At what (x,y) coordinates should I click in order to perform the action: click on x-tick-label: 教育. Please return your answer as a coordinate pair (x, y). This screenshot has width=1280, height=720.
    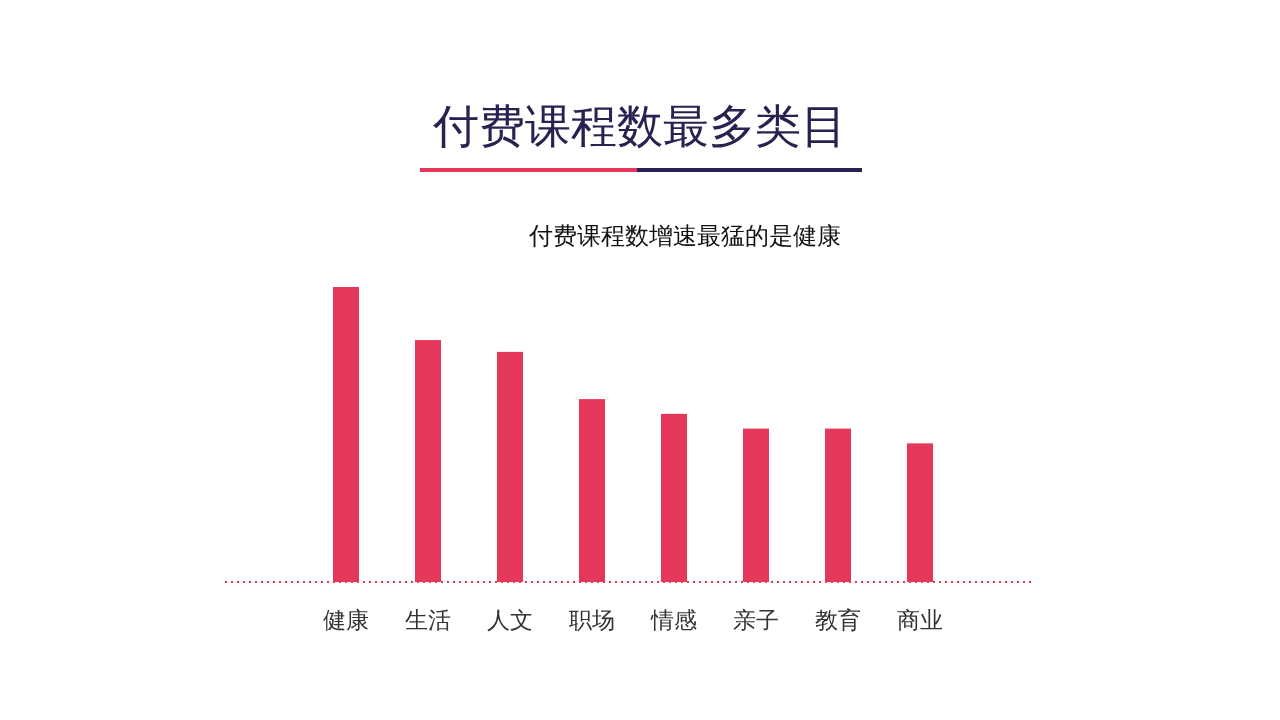
    Looking at the image, I should click on (838, 620).